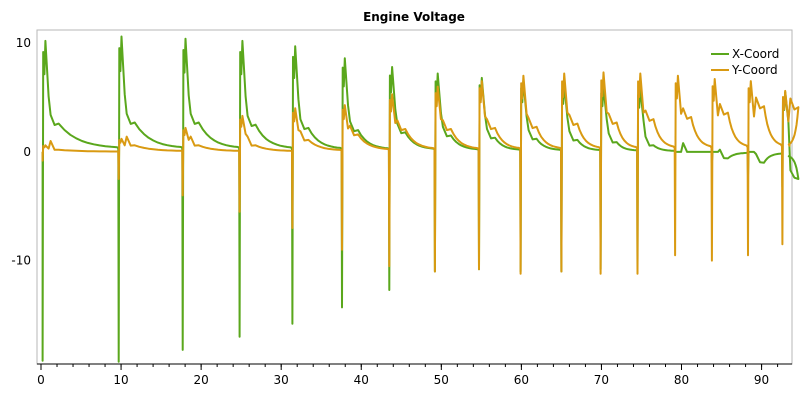 Image resolution: width=800 pixels, height=400 pixels. What do you see at coordinates (754, 70) in the screenshot?
I see `legend-label-y-coord: Y-Coord` at bounding box center [754, 70].